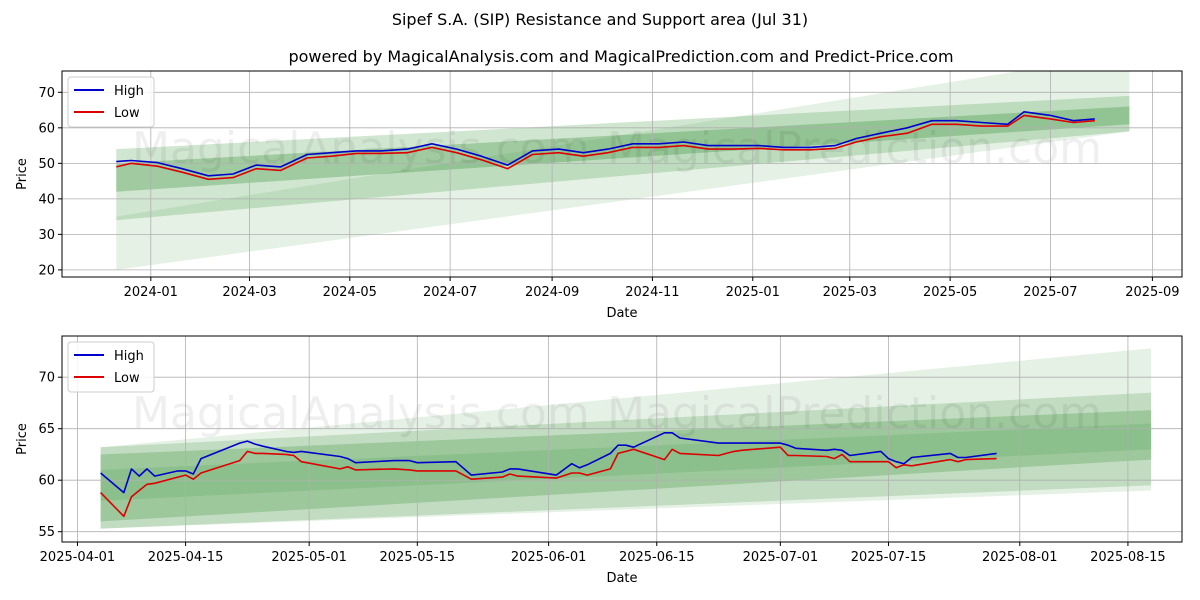  What do you see at coordinates (46, 164) in the screenshot?
I see `y-tick-label: 50` at bounding box center [46, 164].